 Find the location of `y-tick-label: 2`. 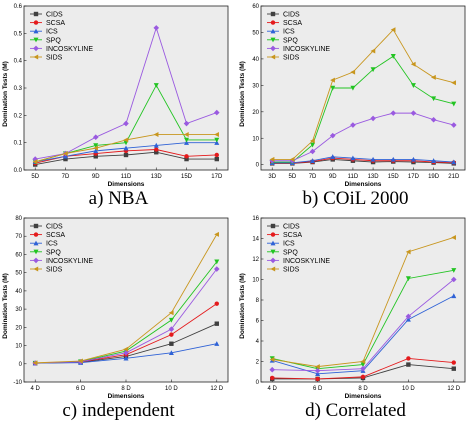

y-tick-label: 2 is located at coordinates (258, 363).